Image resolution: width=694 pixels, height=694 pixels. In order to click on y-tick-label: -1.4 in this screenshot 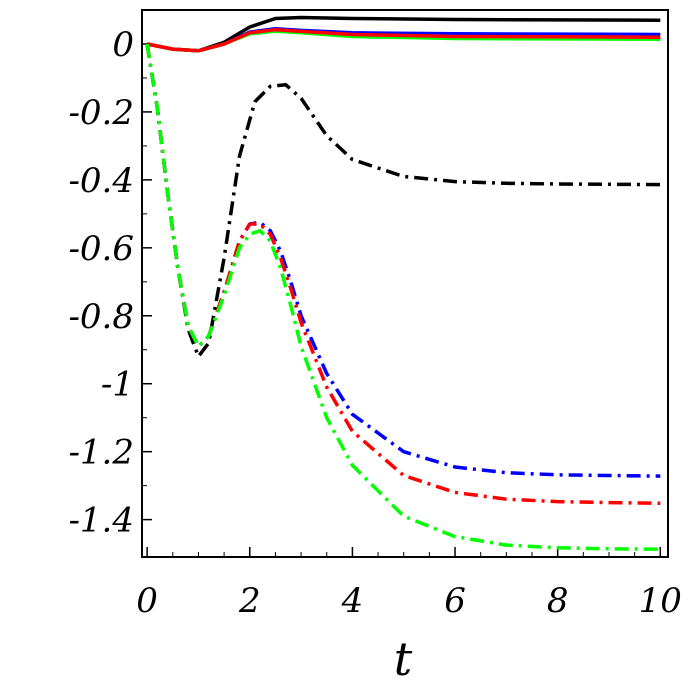, I will do `click(101, 521)`.